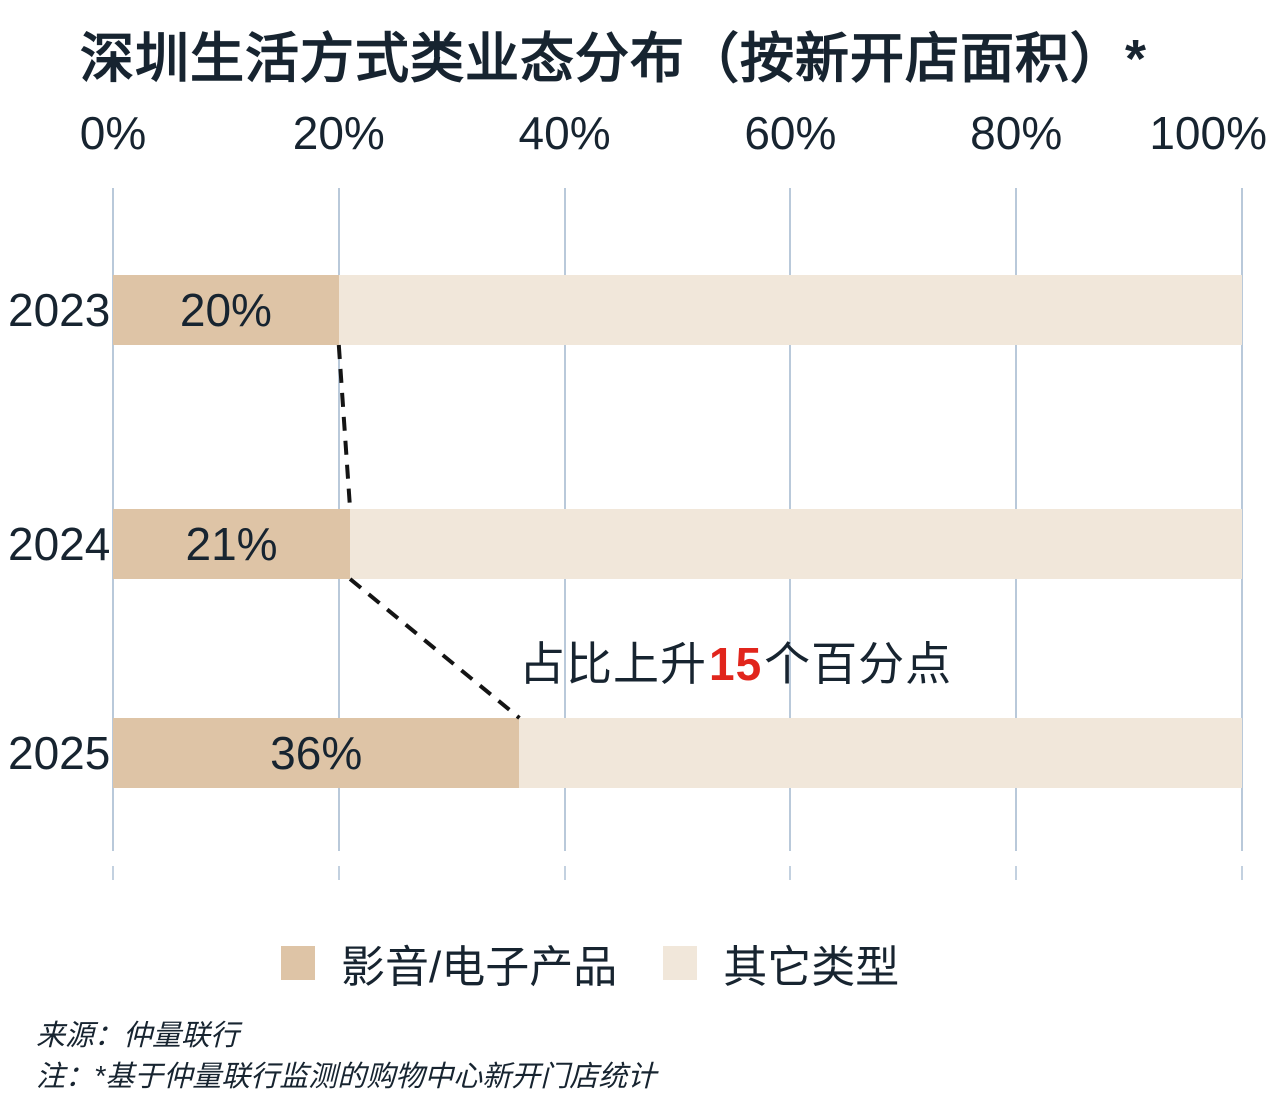 The width and height of the screenshot is (1269, 1110). I want to click on chart-title: 深圳生活方式类业态分布（按新开店面积）*, so click(614, 59).